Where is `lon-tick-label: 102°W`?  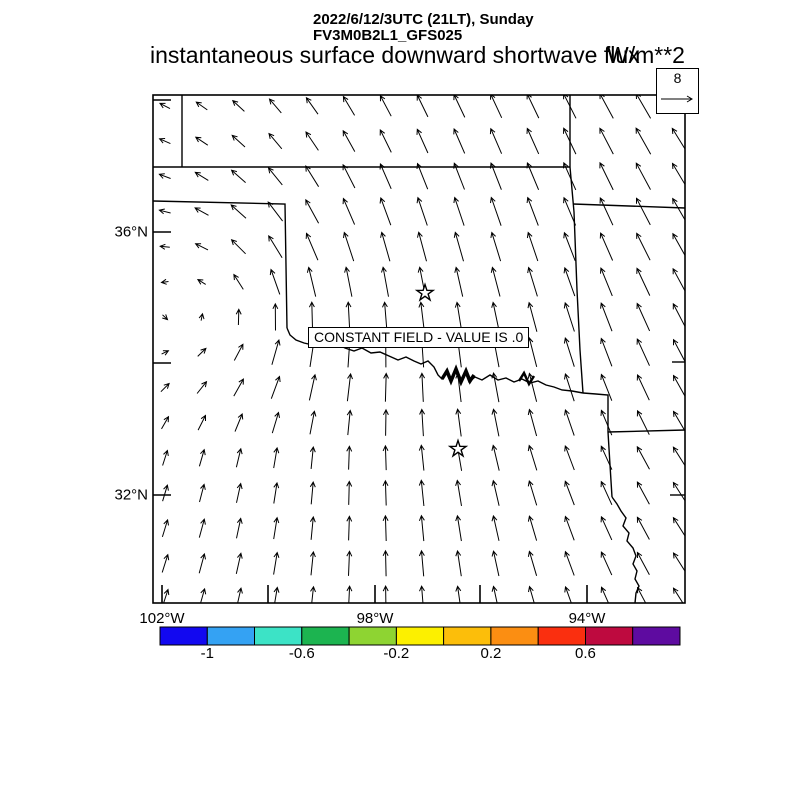
lon-tick-label: 102°W is located at coordinates (162, 618).